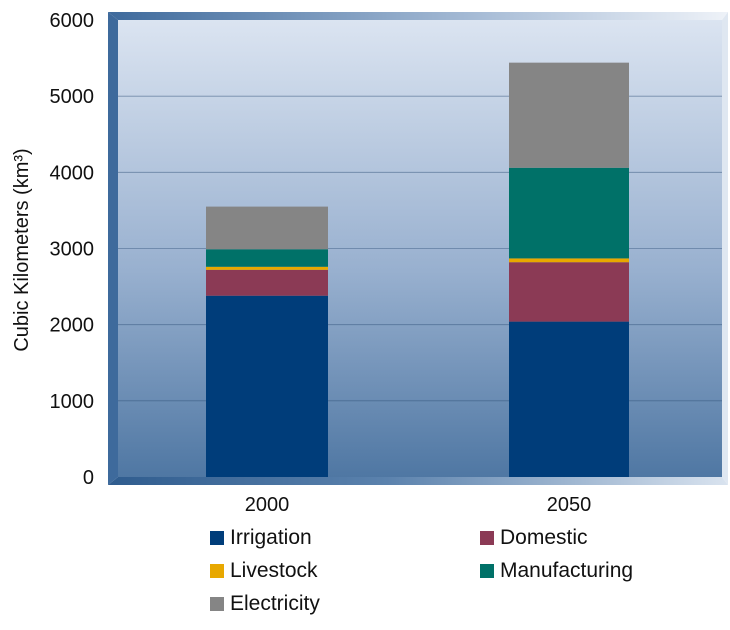 The image size is (730, 630). I want to click on bar-electricity-2000, so click(267, 228).